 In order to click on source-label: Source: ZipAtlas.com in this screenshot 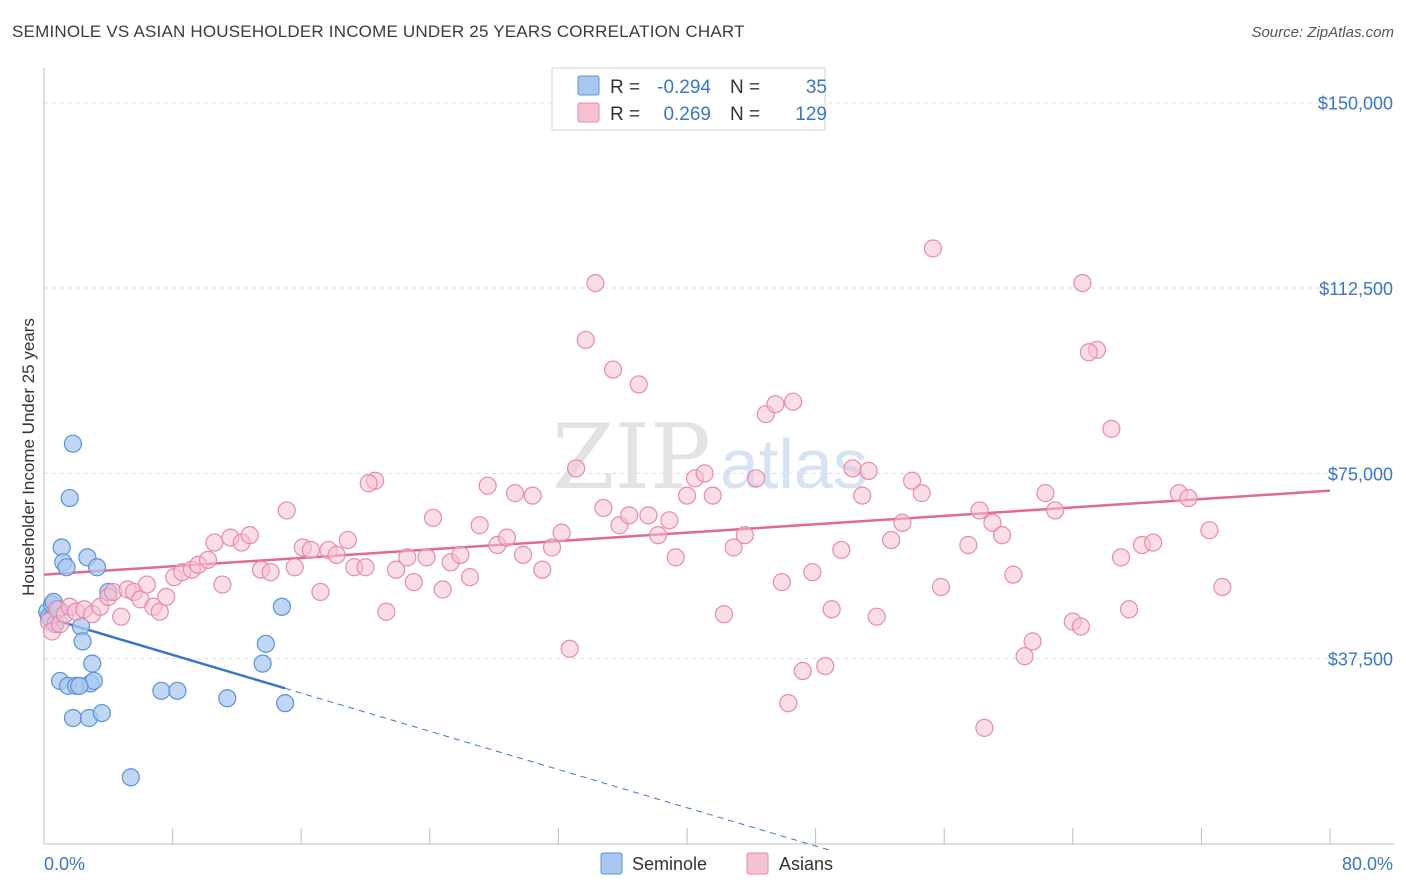, I will do `click(1322, 32)`.